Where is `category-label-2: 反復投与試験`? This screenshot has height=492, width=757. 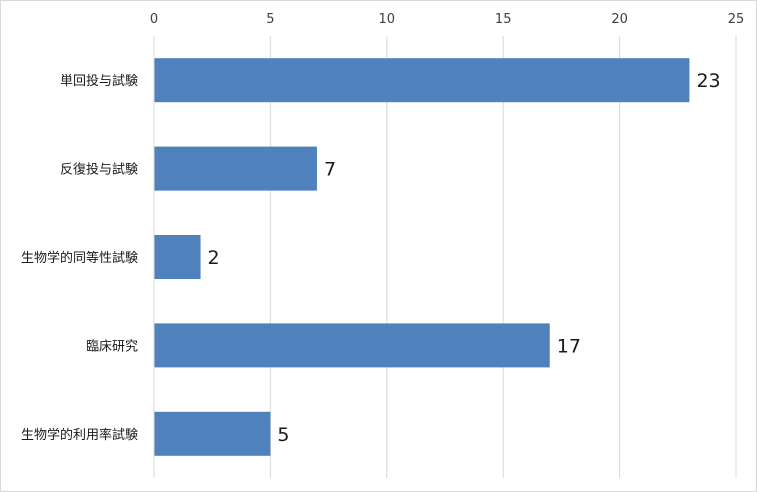
category-label-2: 反復投与試験 is located at coordinates (99, 170).